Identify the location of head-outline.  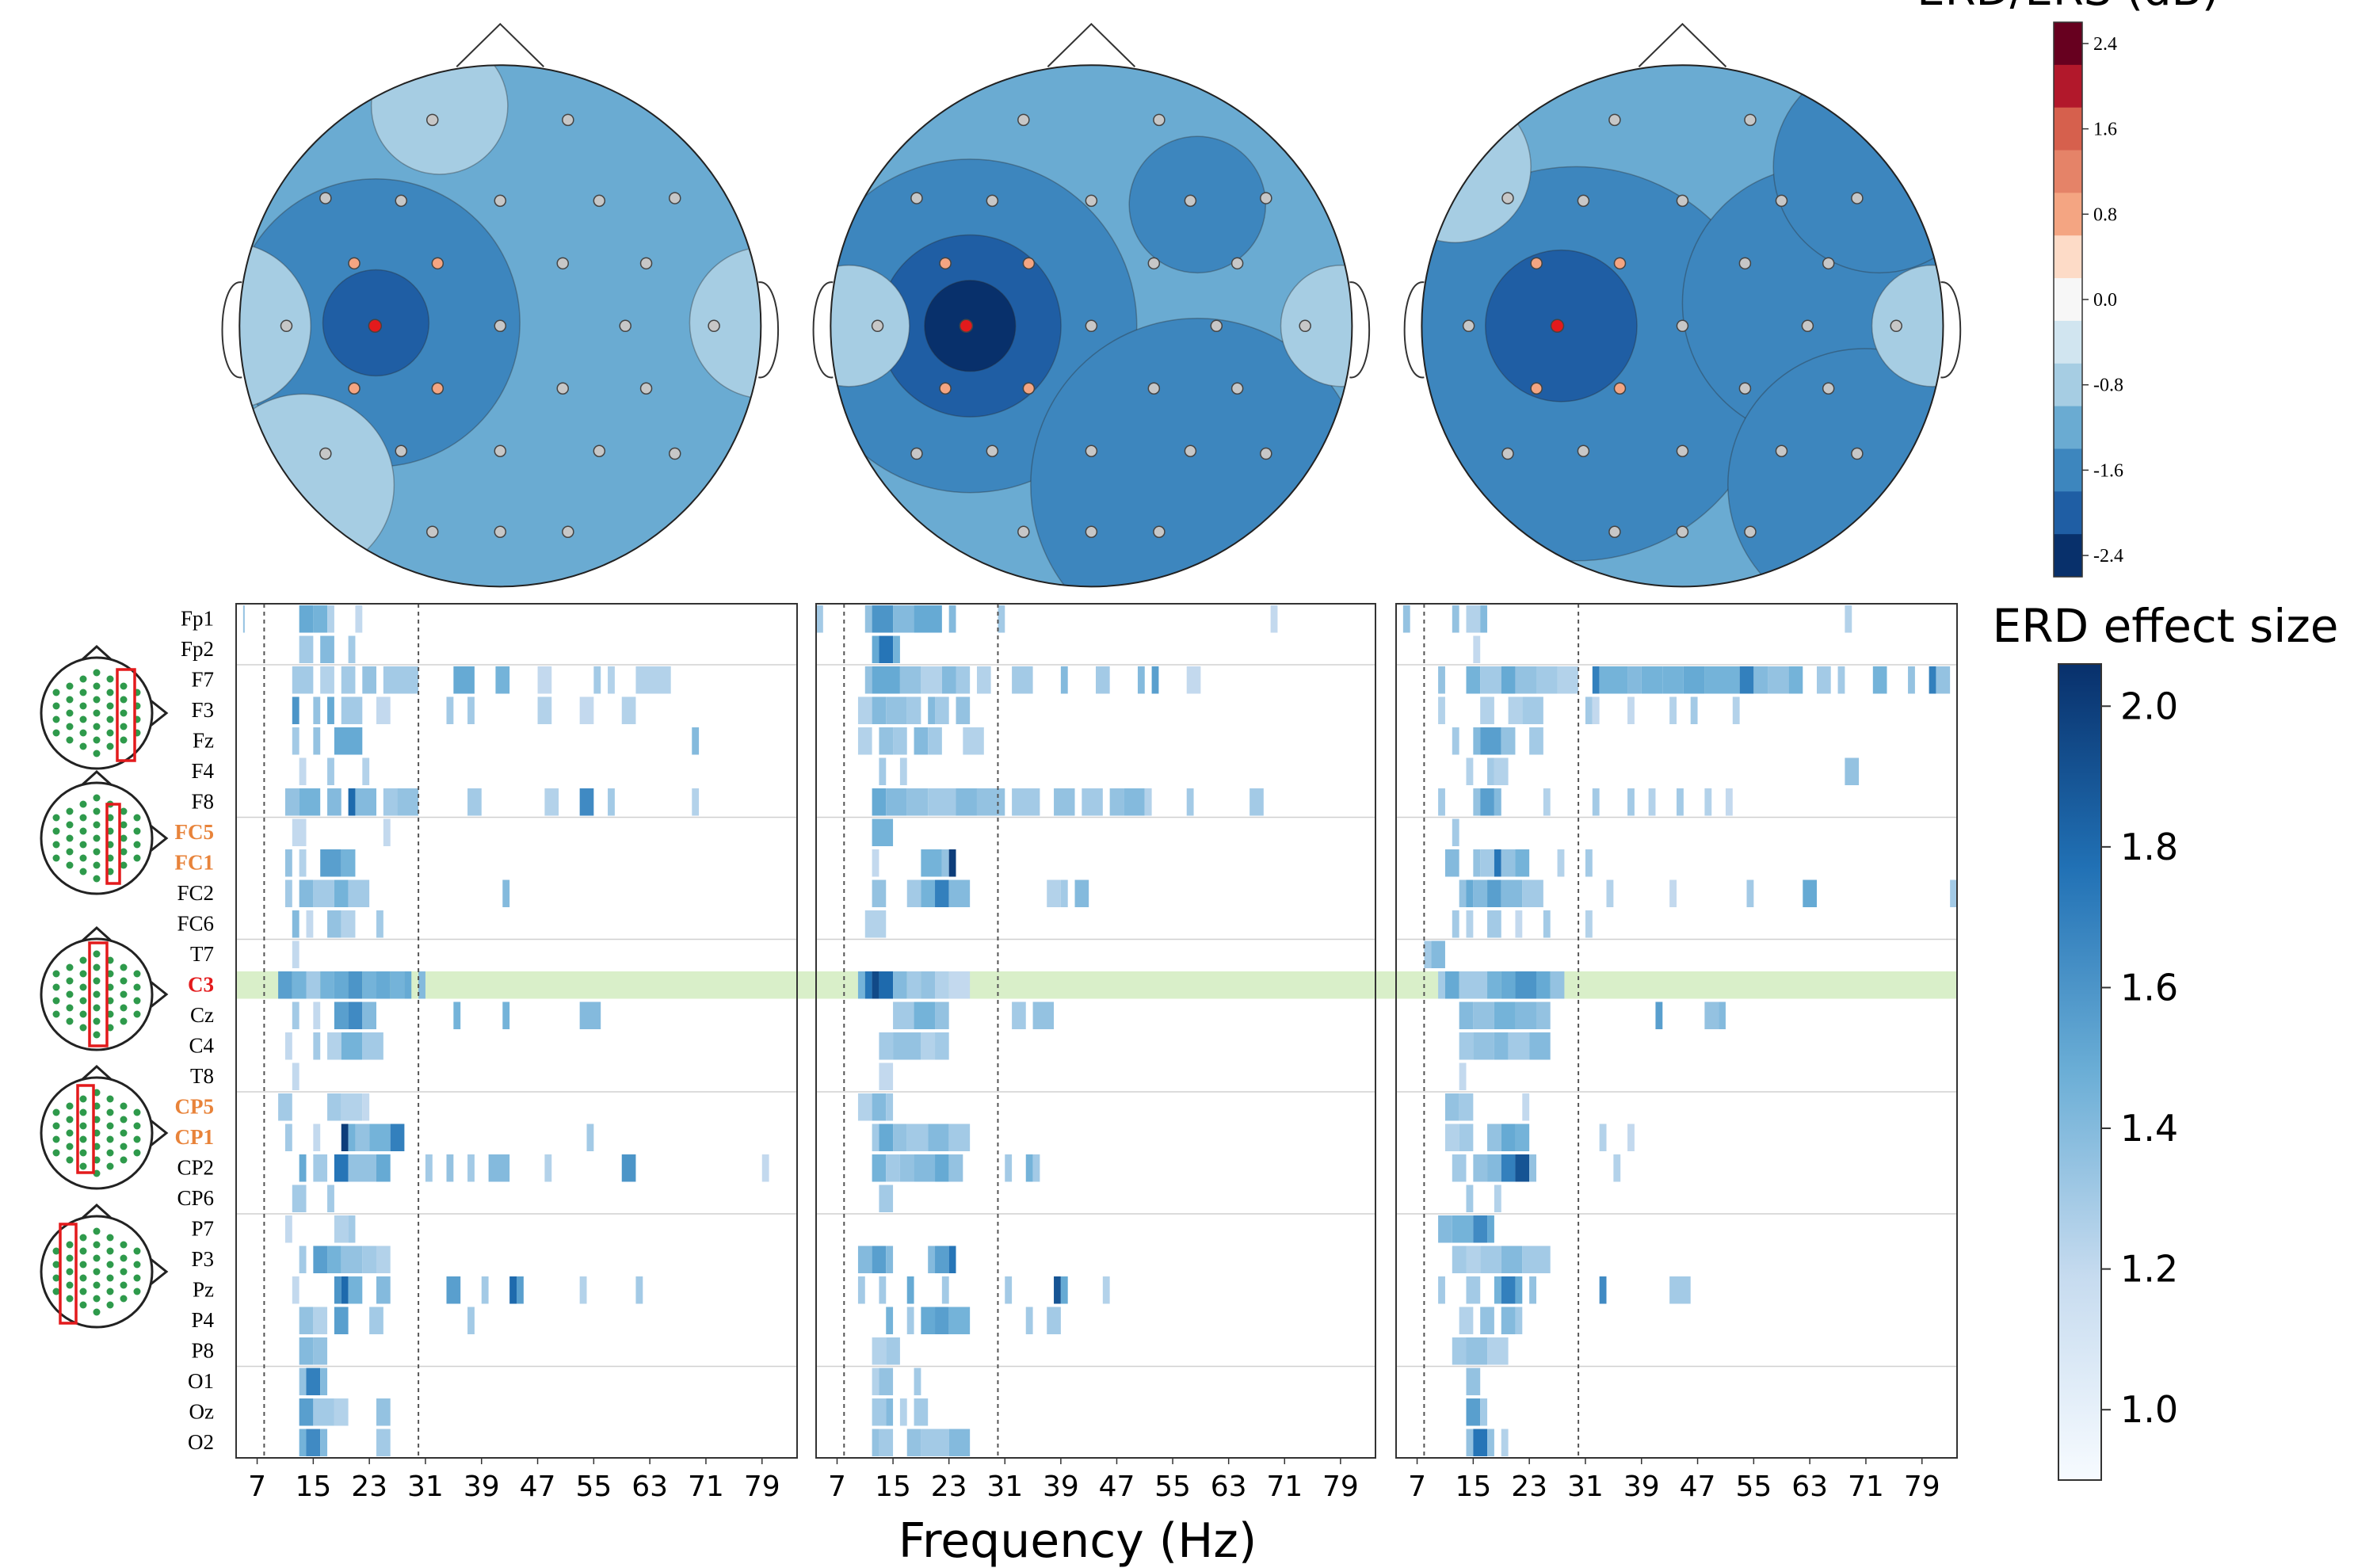
(1091, 326).